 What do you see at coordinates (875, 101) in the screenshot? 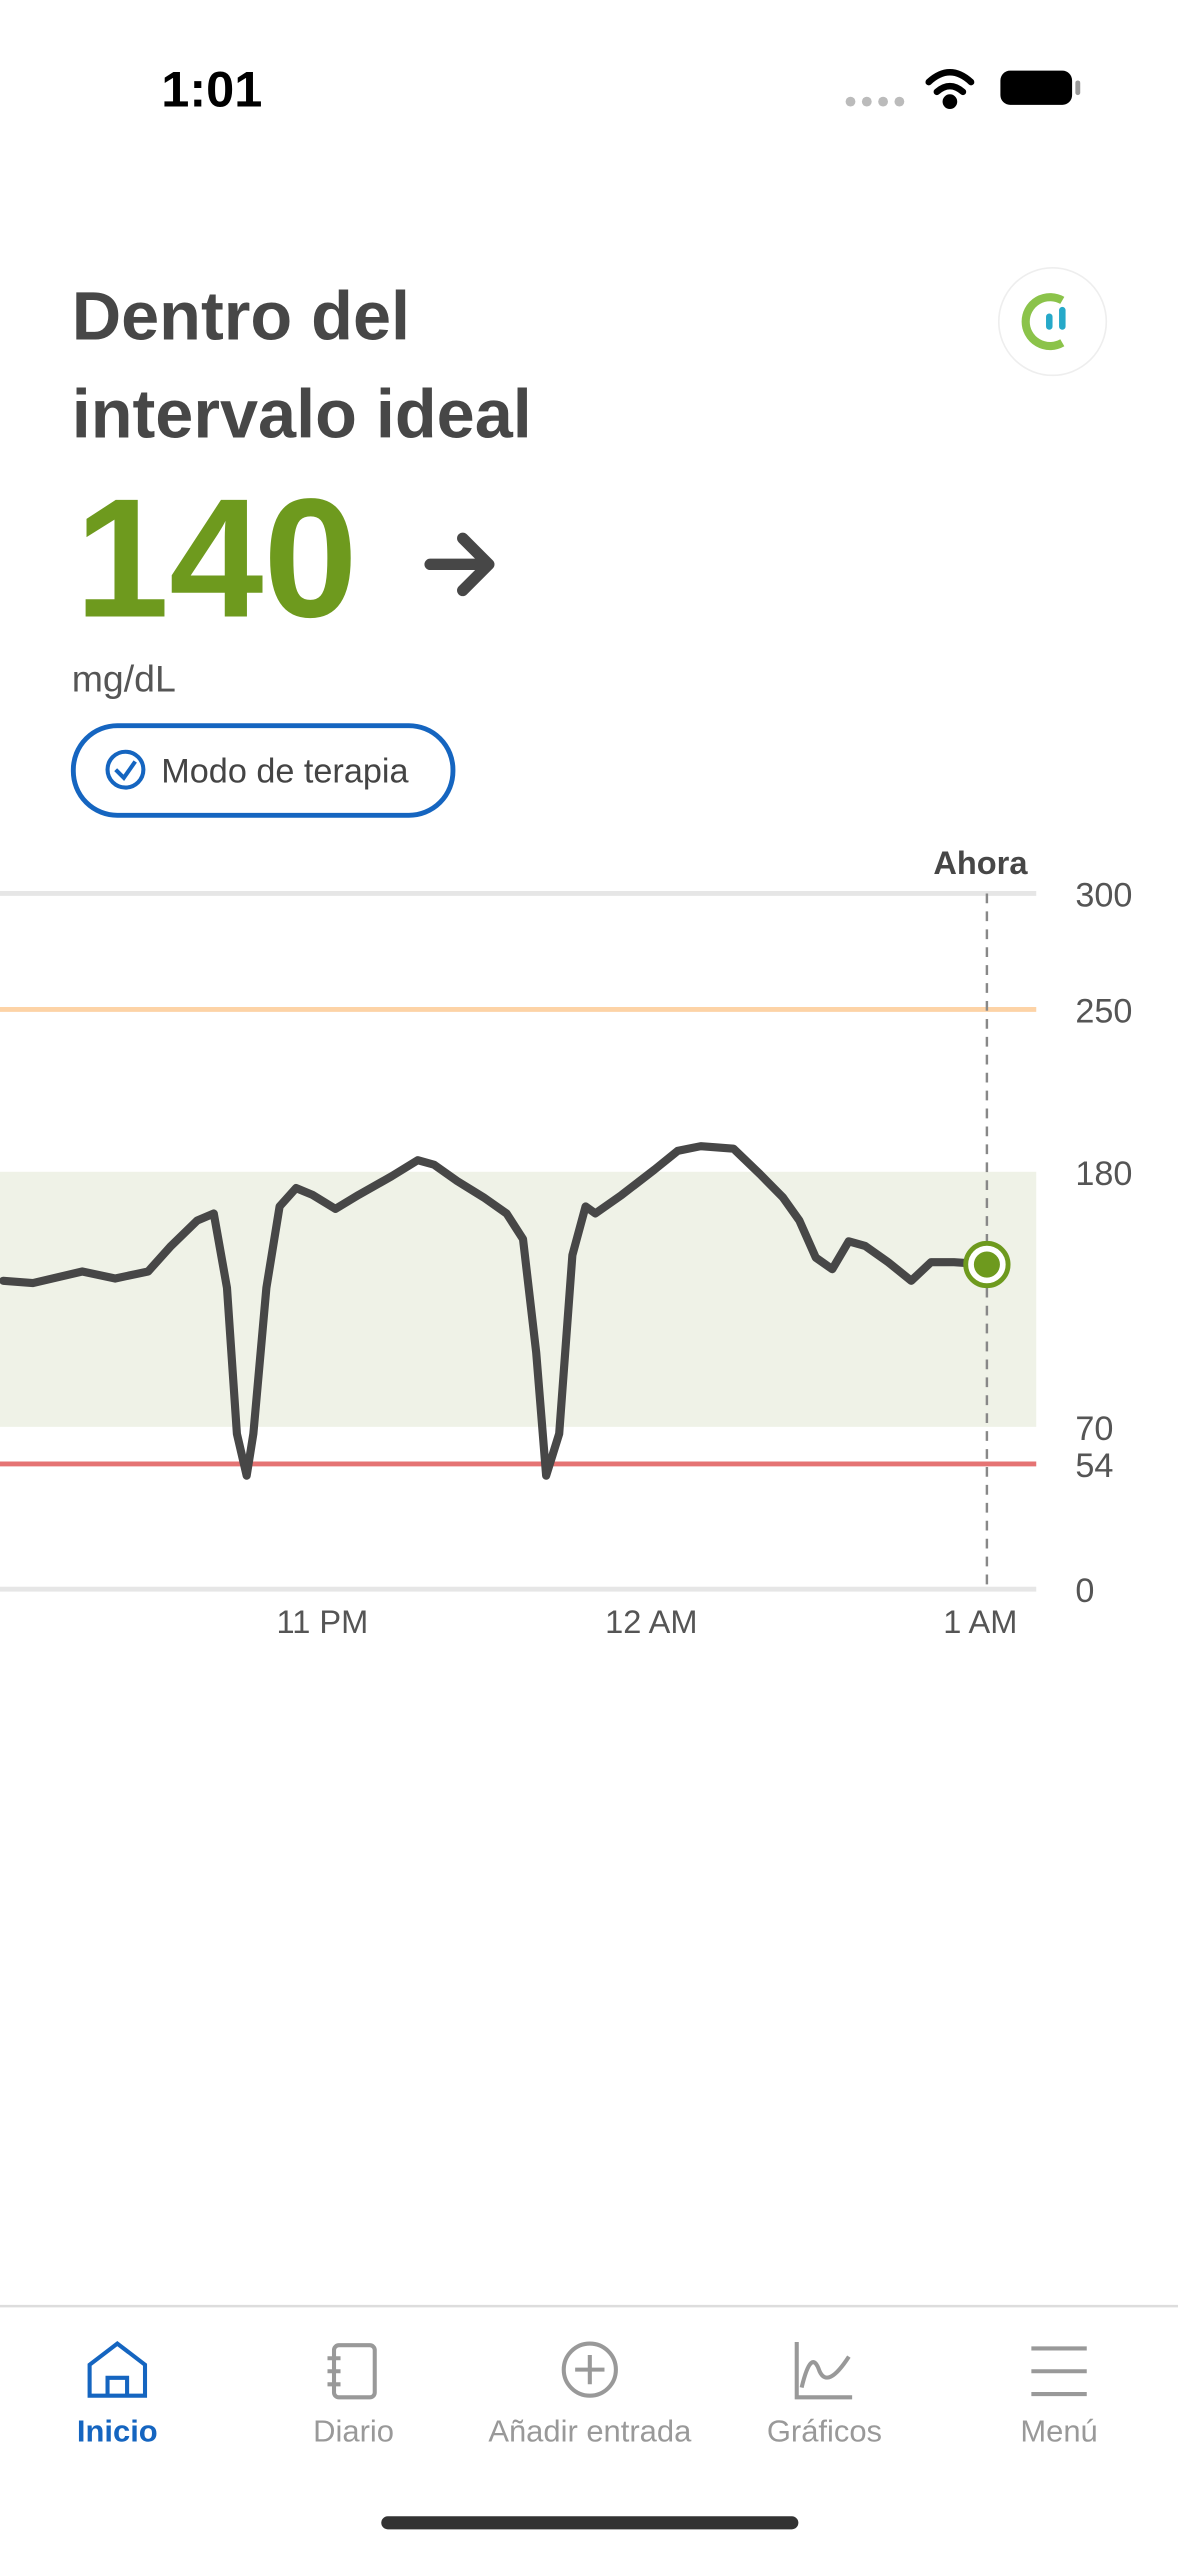
I see `signal` at bounding box center [875, 101].